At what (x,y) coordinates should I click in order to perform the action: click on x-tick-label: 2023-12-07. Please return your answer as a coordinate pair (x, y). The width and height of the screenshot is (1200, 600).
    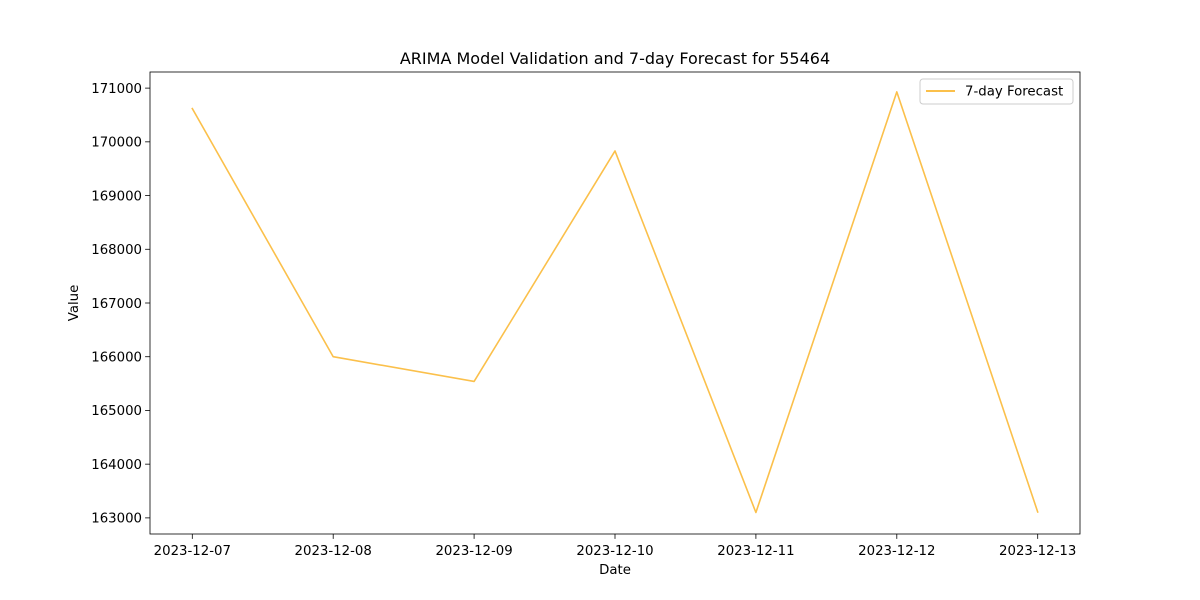
    Looking at the image, I should click on (192, 551).